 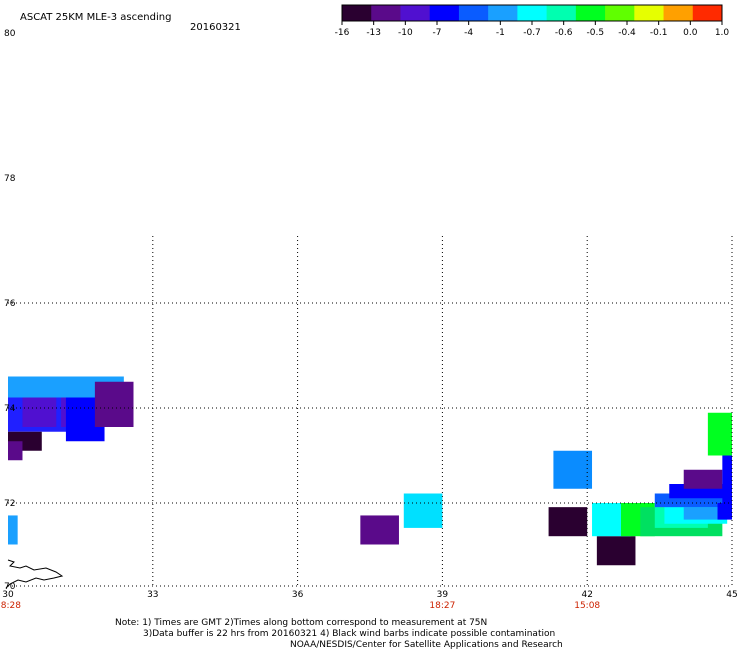 What do you see at coordinates (596, 33) in the screenshot?
I see `colorbar-label: -0.5` at bounding box center [596, 33].